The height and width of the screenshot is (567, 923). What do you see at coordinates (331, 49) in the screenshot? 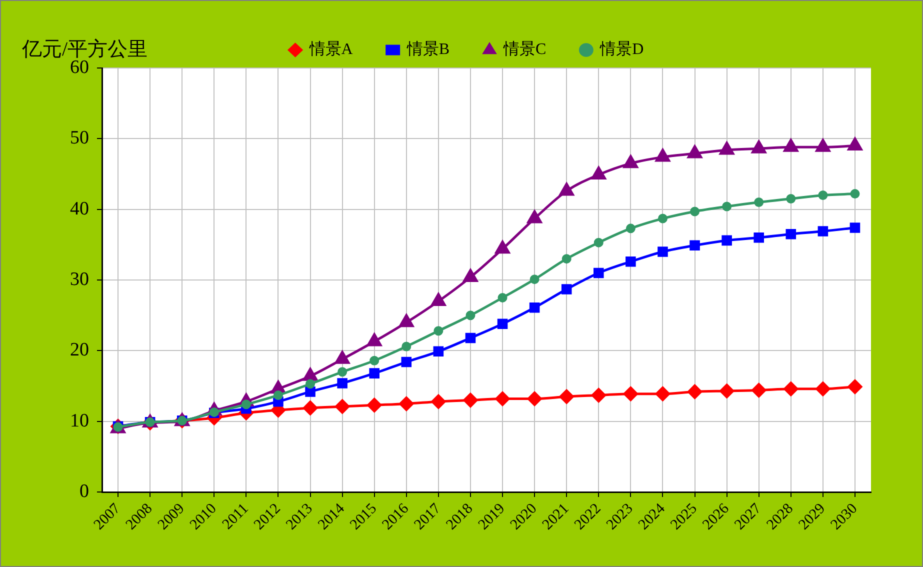
I see `legend-label: 情景A` at bounding box center [331, 49].